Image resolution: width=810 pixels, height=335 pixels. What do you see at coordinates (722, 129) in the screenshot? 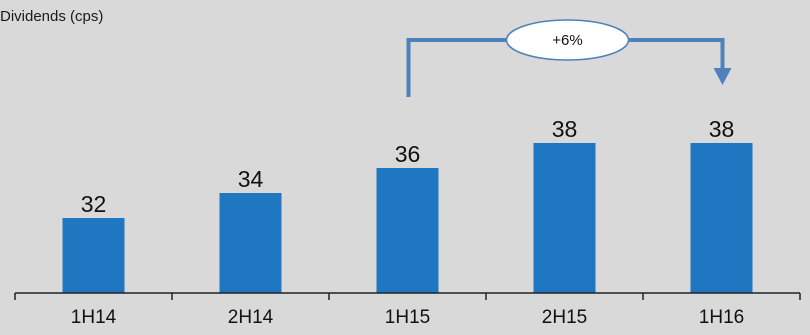
I see `data-label-1H16: 38` at bounding box center [722, 129].